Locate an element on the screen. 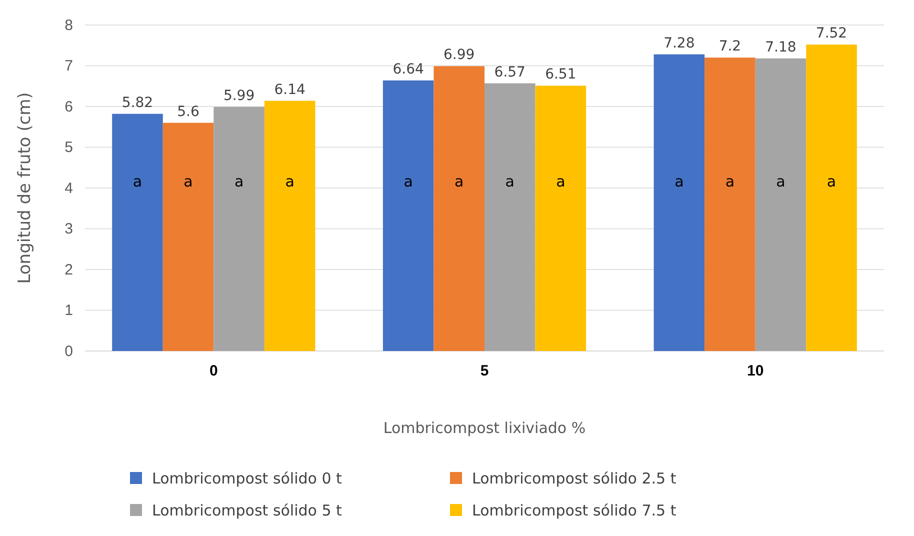 This screenshot has height=536, width=914. y-tick-label: 7 is located at coordinates (68, 66).